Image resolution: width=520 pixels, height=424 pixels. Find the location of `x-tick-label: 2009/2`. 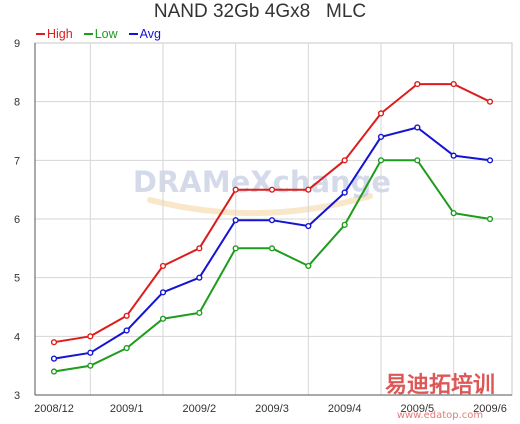

x-tick-label: 2009/2 is located at coordinates (200, 409).